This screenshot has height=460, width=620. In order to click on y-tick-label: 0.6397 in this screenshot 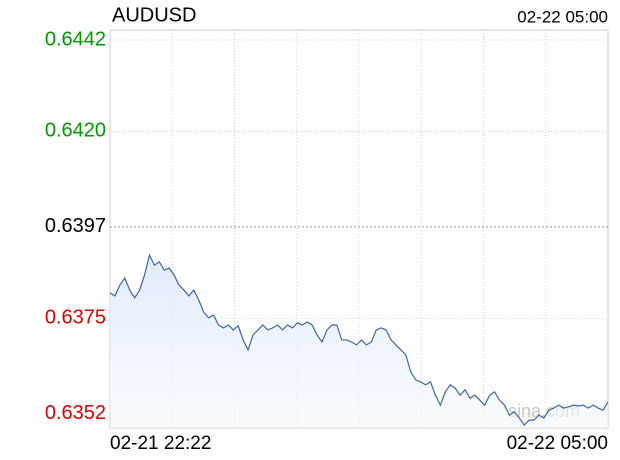, I will do `click(75, 226)`.